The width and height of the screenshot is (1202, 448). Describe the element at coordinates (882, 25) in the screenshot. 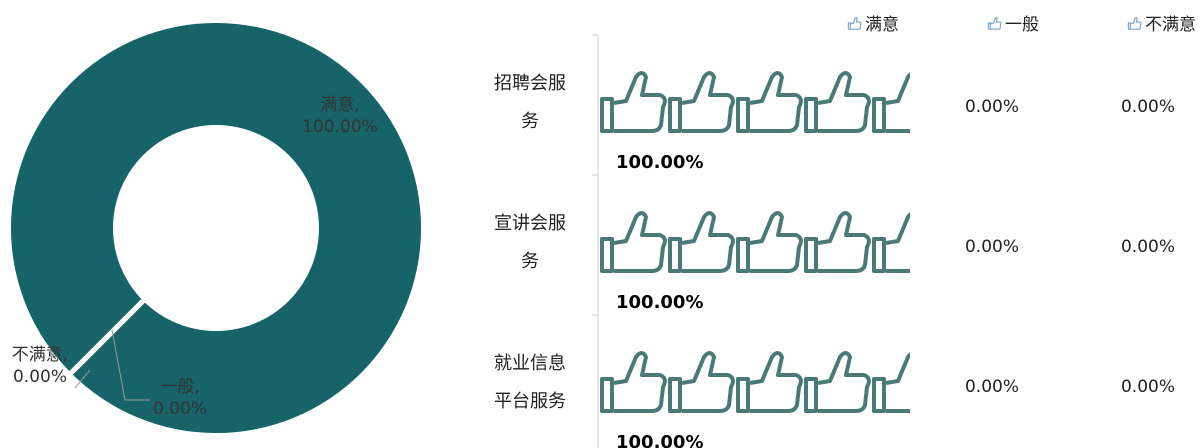

I see `legend-label: 满意` at that location.